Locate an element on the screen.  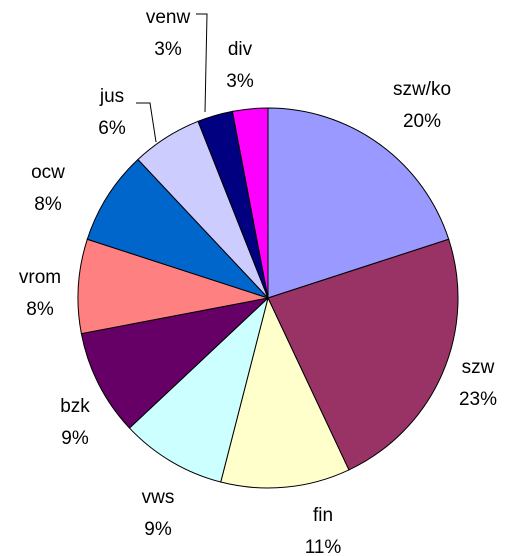
value-label: 11% is located at coordinates (323, 546).